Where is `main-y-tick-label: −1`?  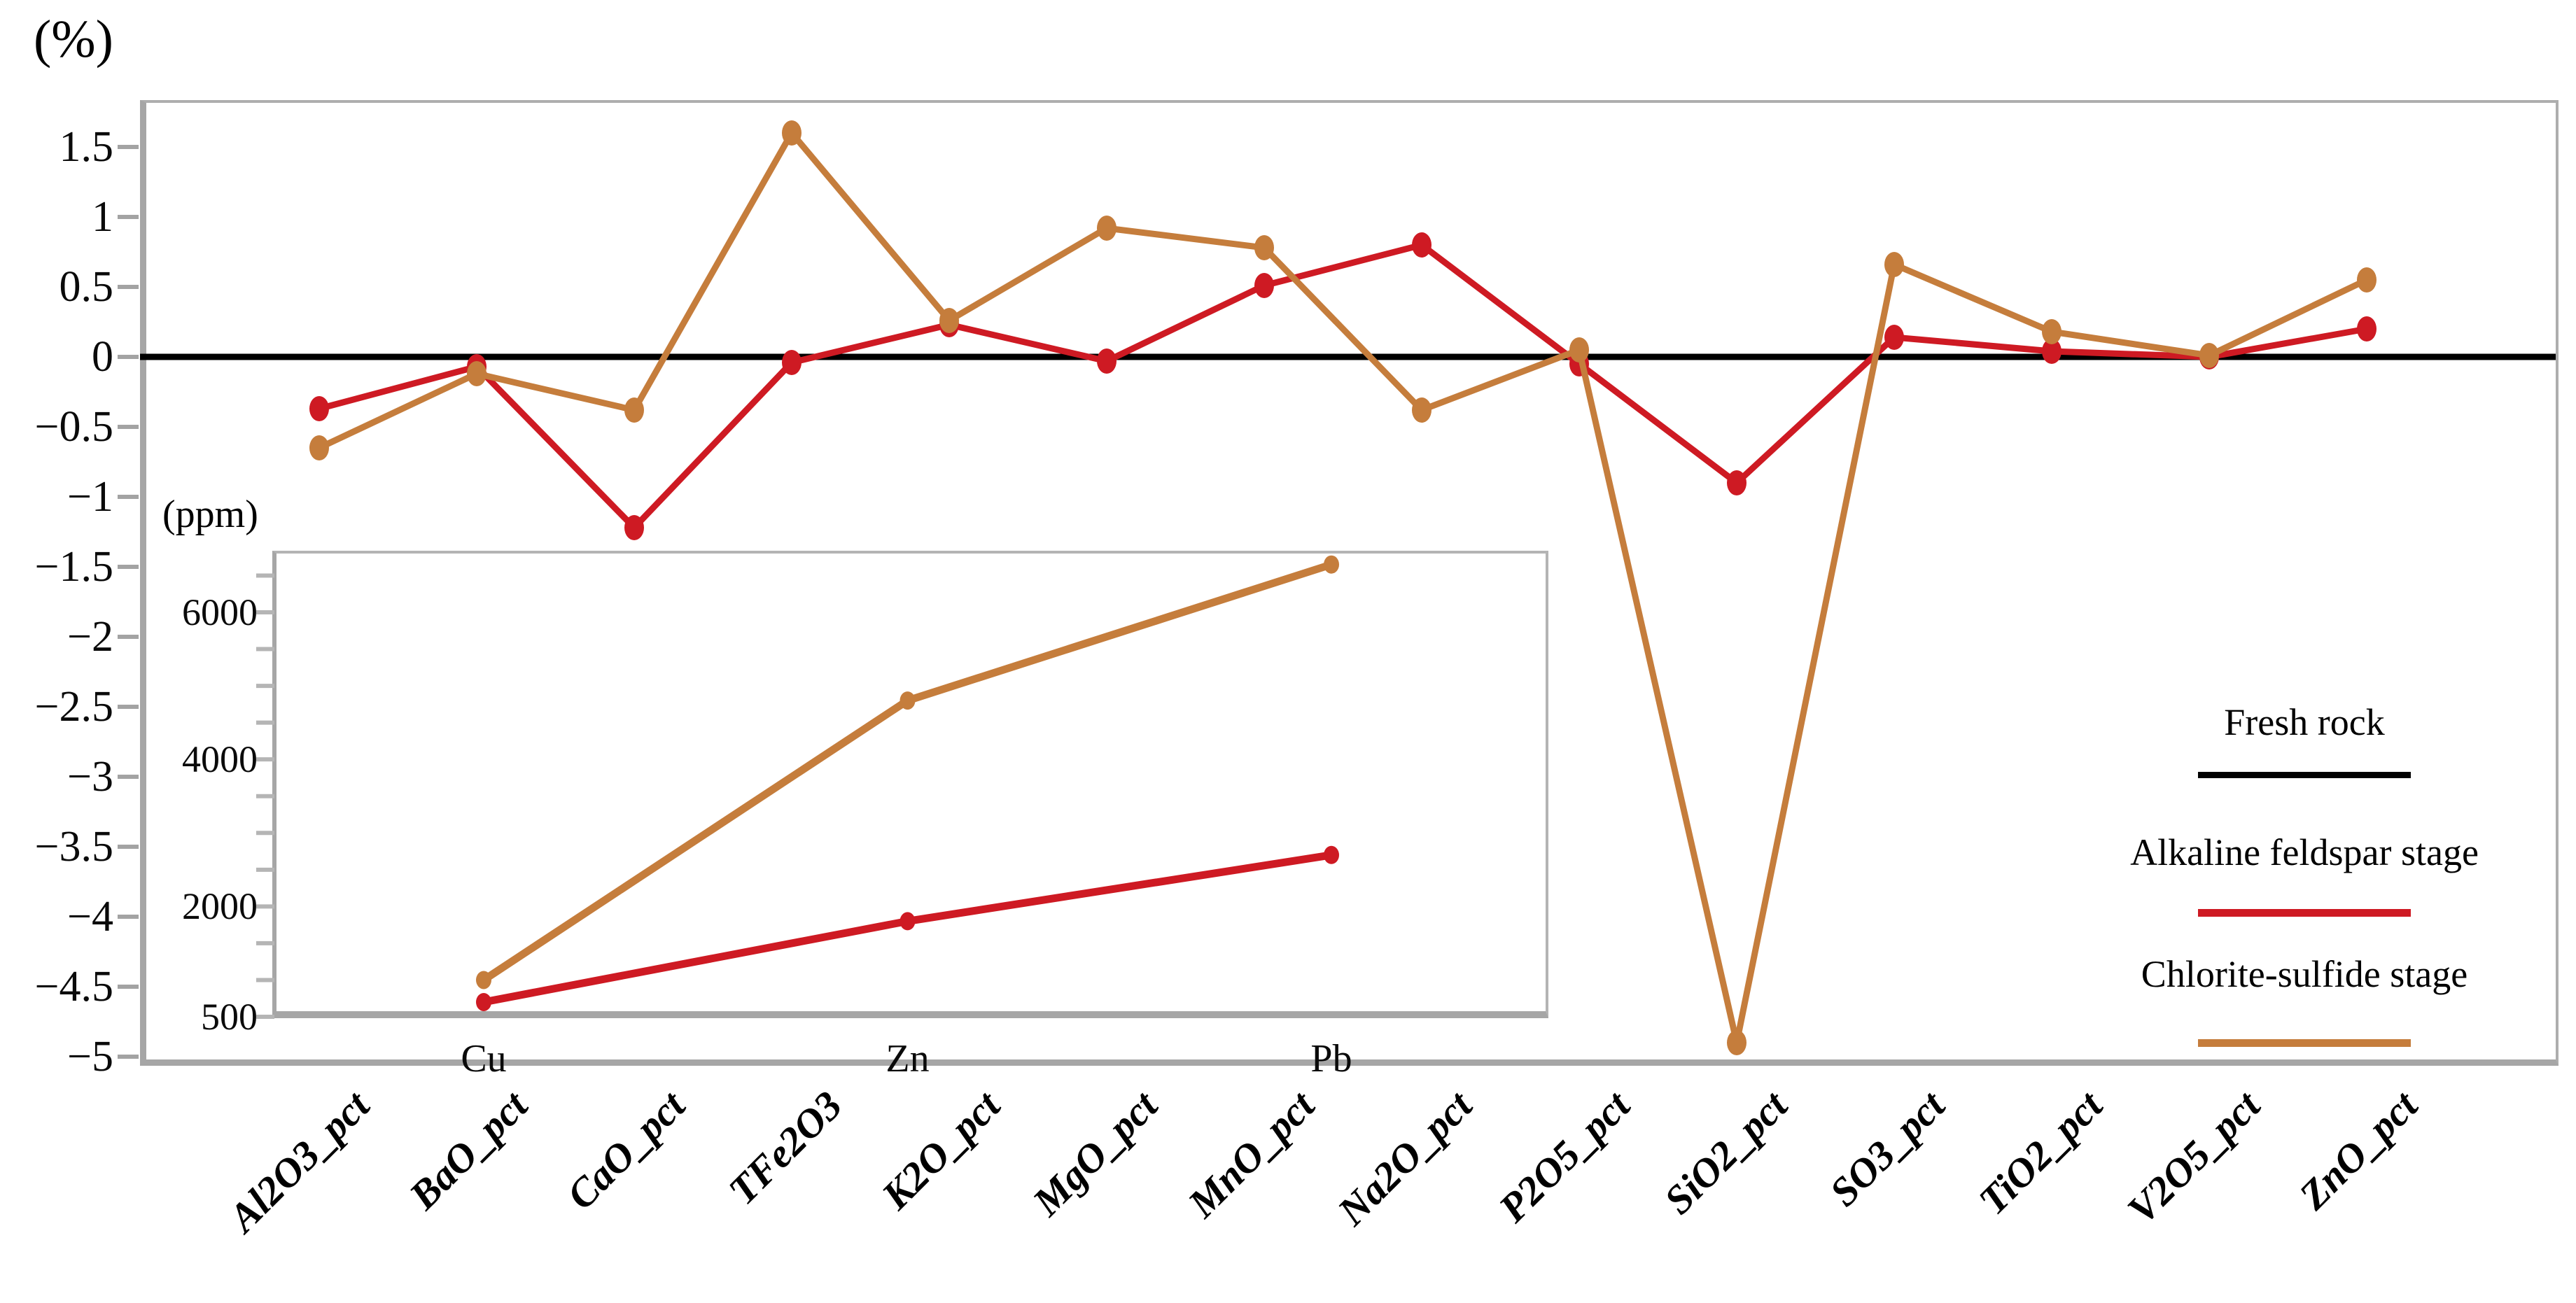
main-y-tick-label: −1 is located at coordinates (90, 497).